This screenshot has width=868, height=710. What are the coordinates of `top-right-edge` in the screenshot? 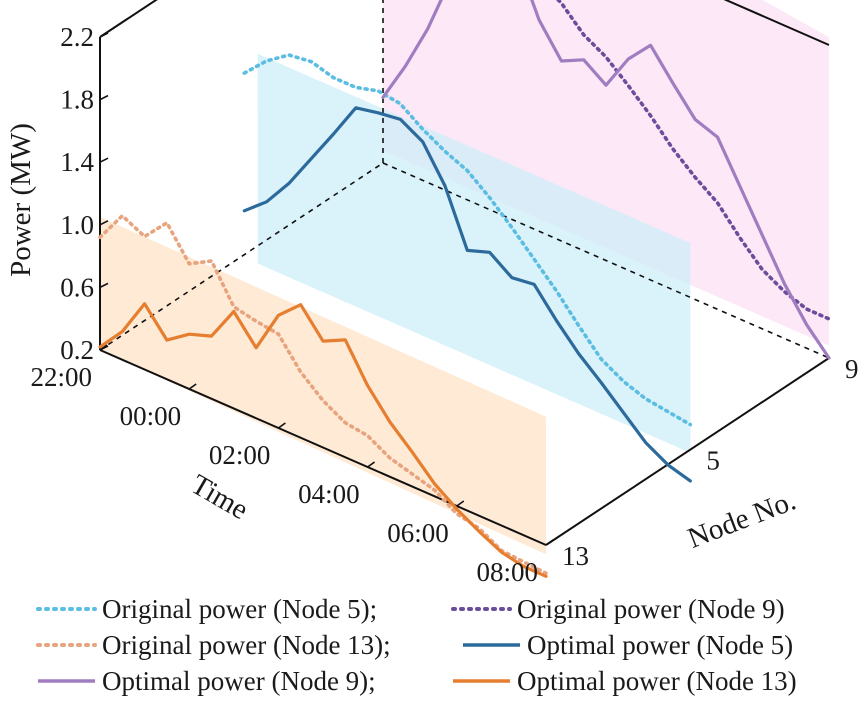 It's located at (776, 23).